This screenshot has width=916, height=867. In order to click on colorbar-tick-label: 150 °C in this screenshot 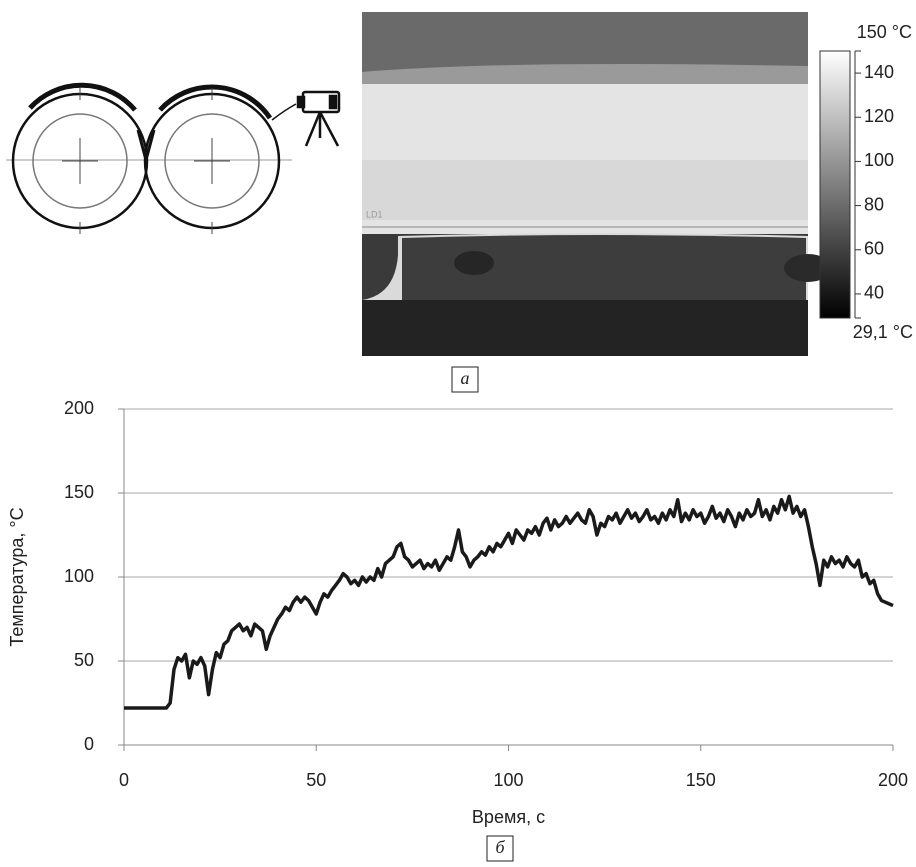, I will do `click(884, 32)`.